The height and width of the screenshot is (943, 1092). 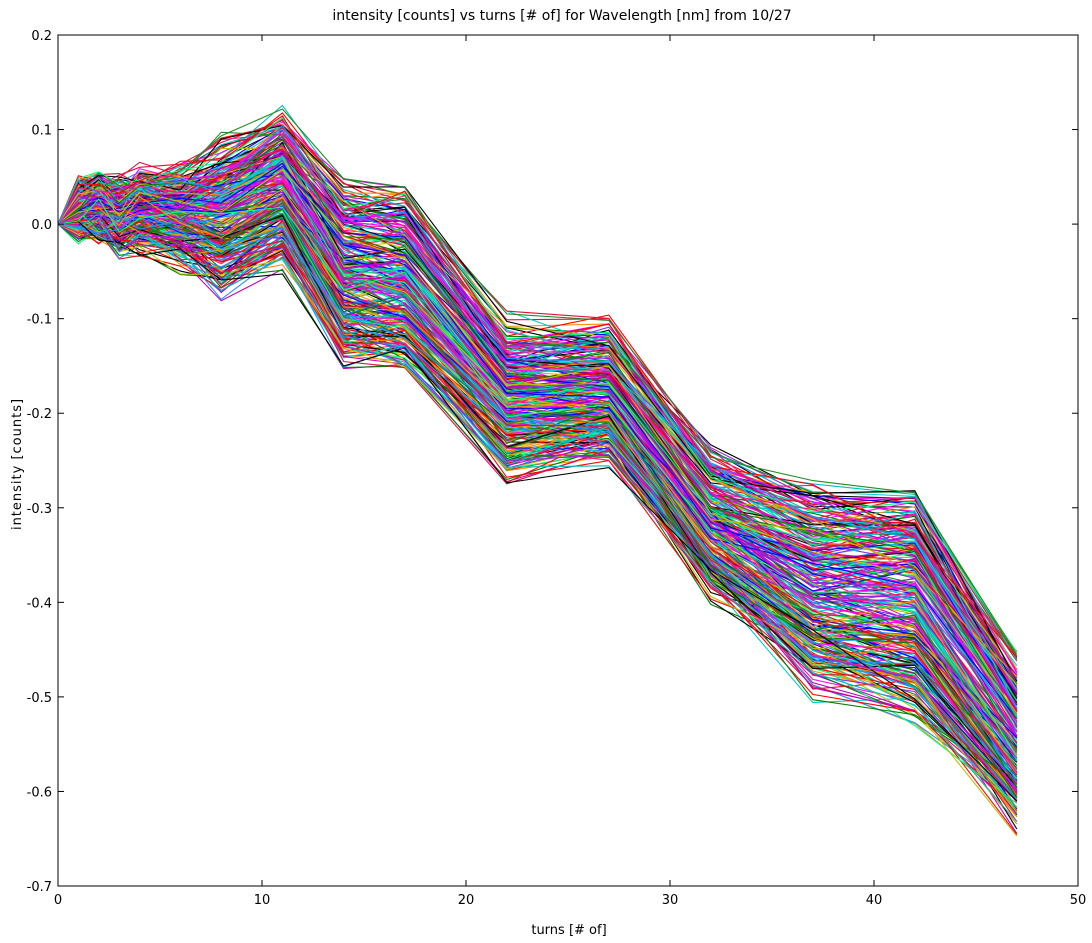 I want to click on x-tick-label: 50, so click(x=1078, y=900).